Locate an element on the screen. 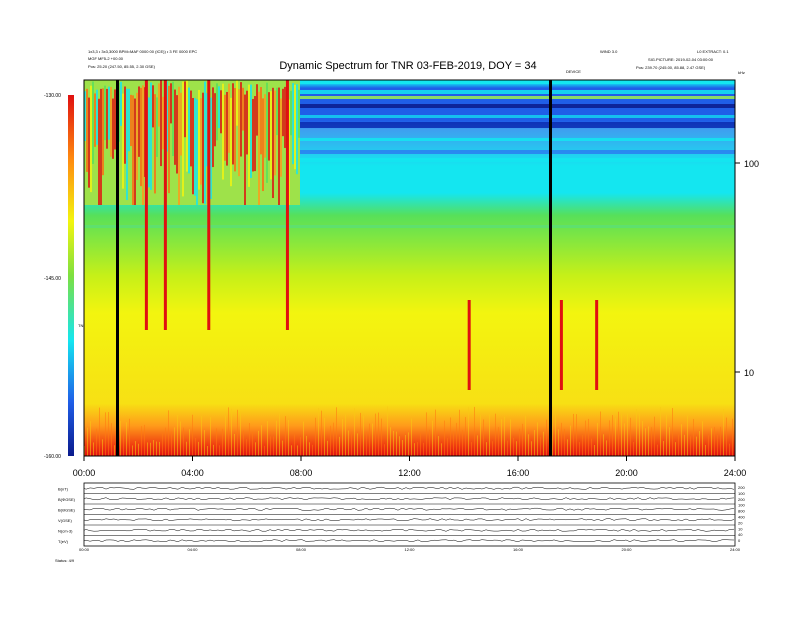  burst is located at coordinates (165, 205).